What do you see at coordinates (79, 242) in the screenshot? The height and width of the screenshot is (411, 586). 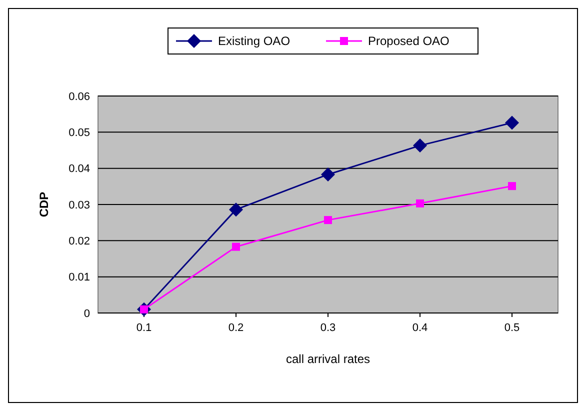 I see `y-tick-label: 0.02` at bounding box center [79, 242].